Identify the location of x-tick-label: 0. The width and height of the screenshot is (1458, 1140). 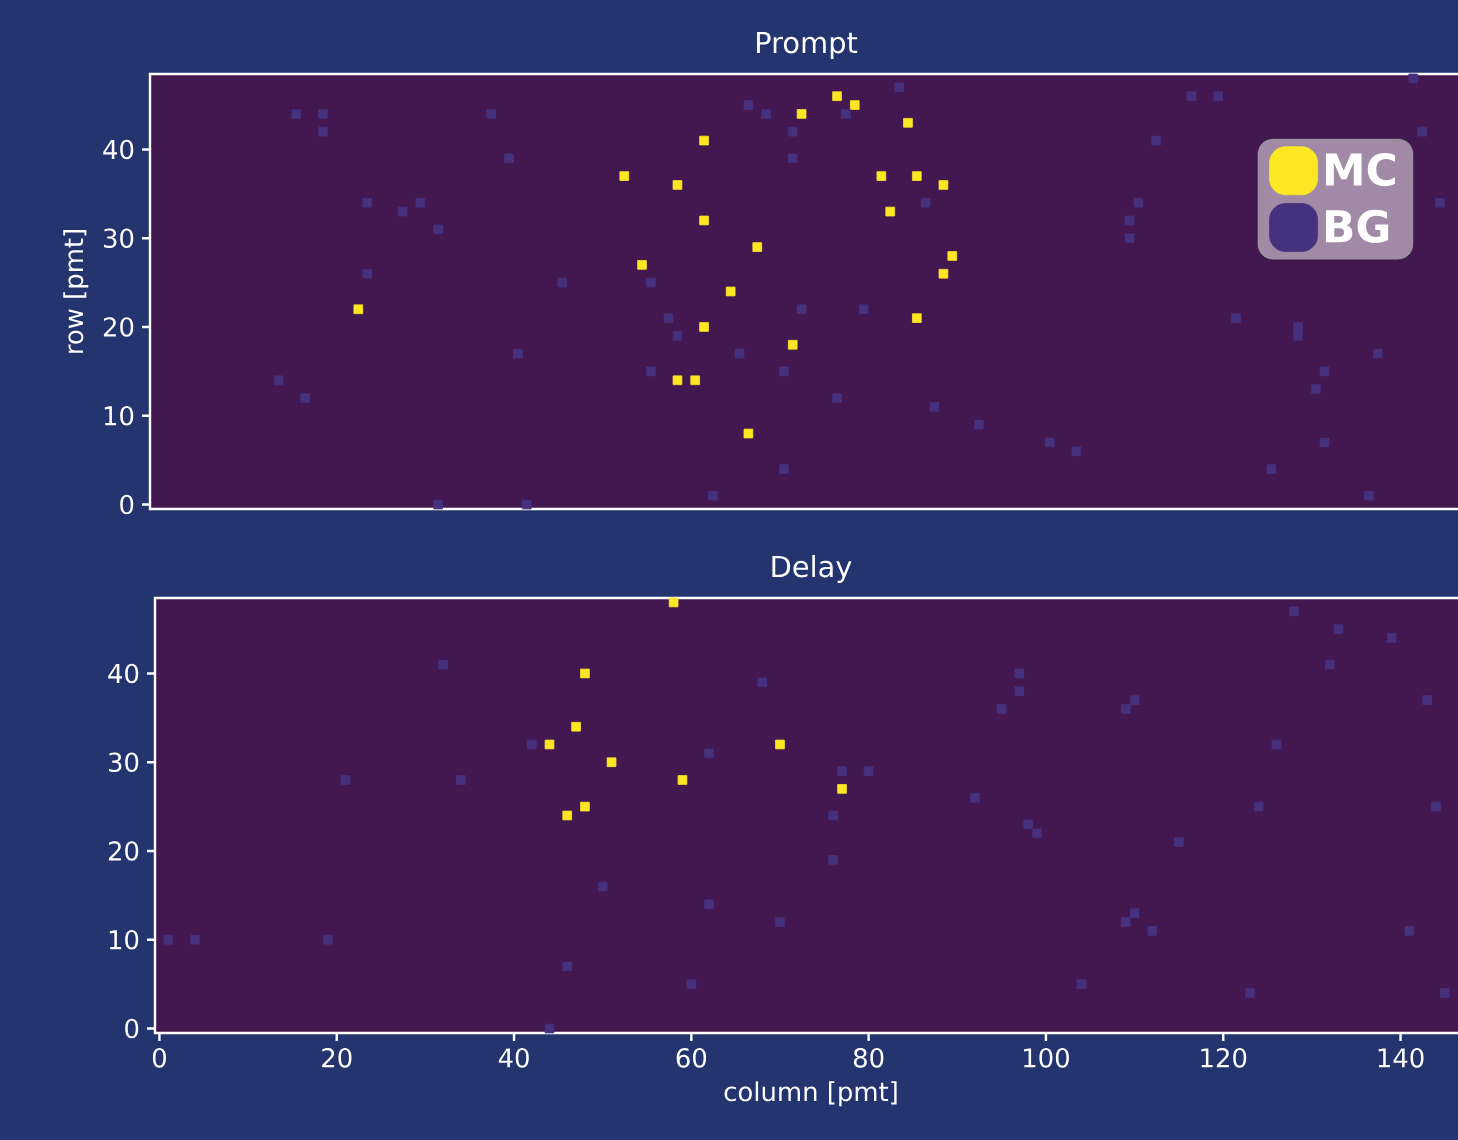
(159, 1058).